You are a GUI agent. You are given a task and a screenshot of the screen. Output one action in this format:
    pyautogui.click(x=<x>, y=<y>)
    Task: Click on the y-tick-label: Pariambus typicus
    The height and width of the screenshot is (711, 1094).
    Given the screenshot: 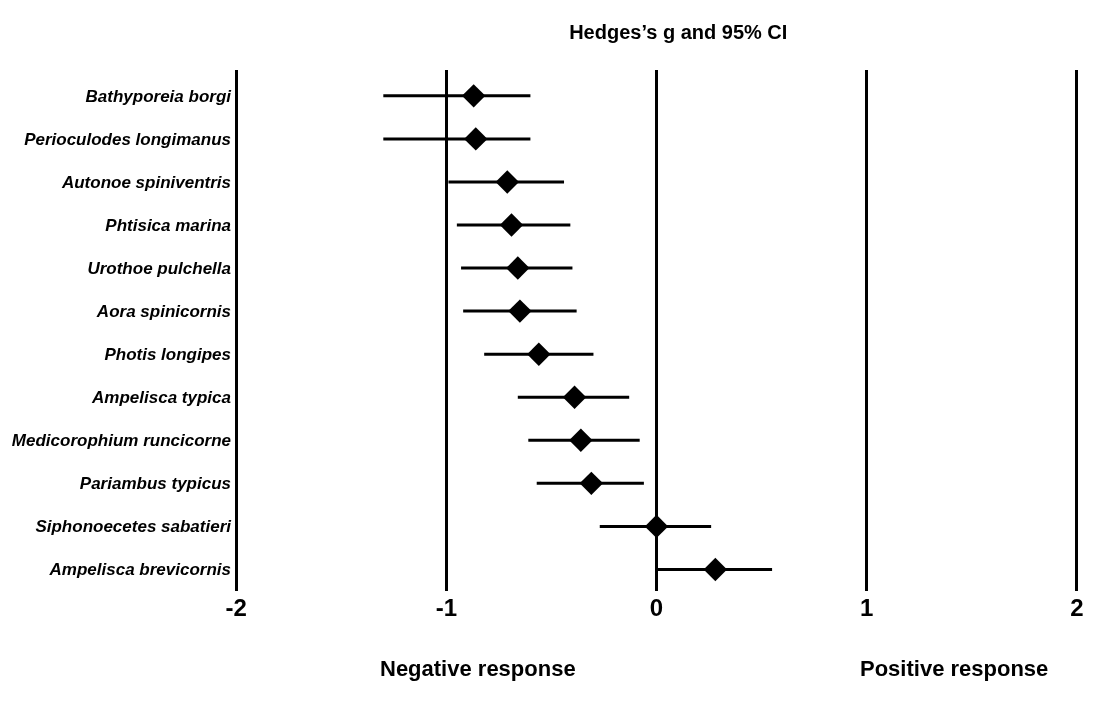 What is the action you would take?
    pyautogui.click(x=155, y=484)
    